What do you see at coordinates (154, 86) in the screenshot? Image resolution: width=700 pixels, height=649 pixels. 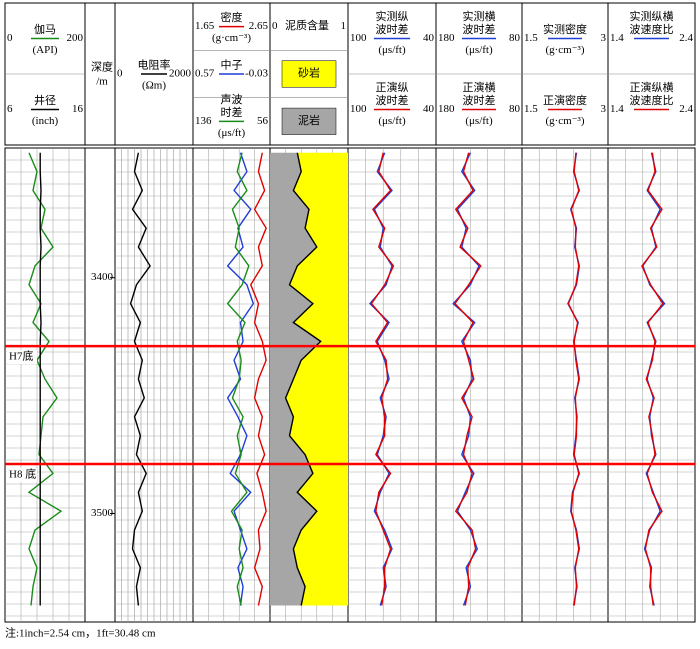 I see `curve-unit: (Ωm)` at bounding box center [154, 86].